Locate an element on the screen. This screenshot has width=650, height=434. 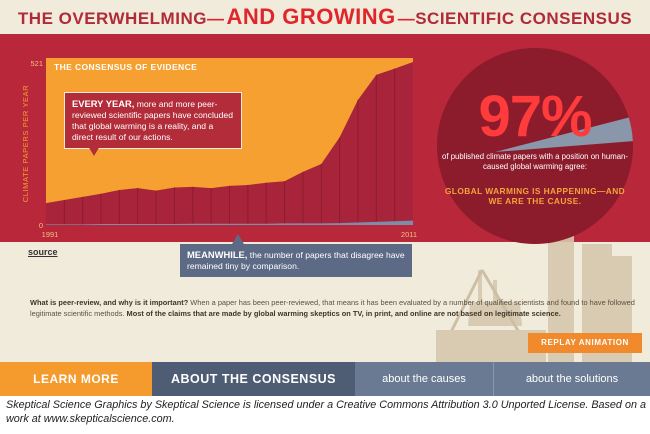
chart-title: THE CONSENSUS OF EVIDENCE is located at coordinates (125, 67).